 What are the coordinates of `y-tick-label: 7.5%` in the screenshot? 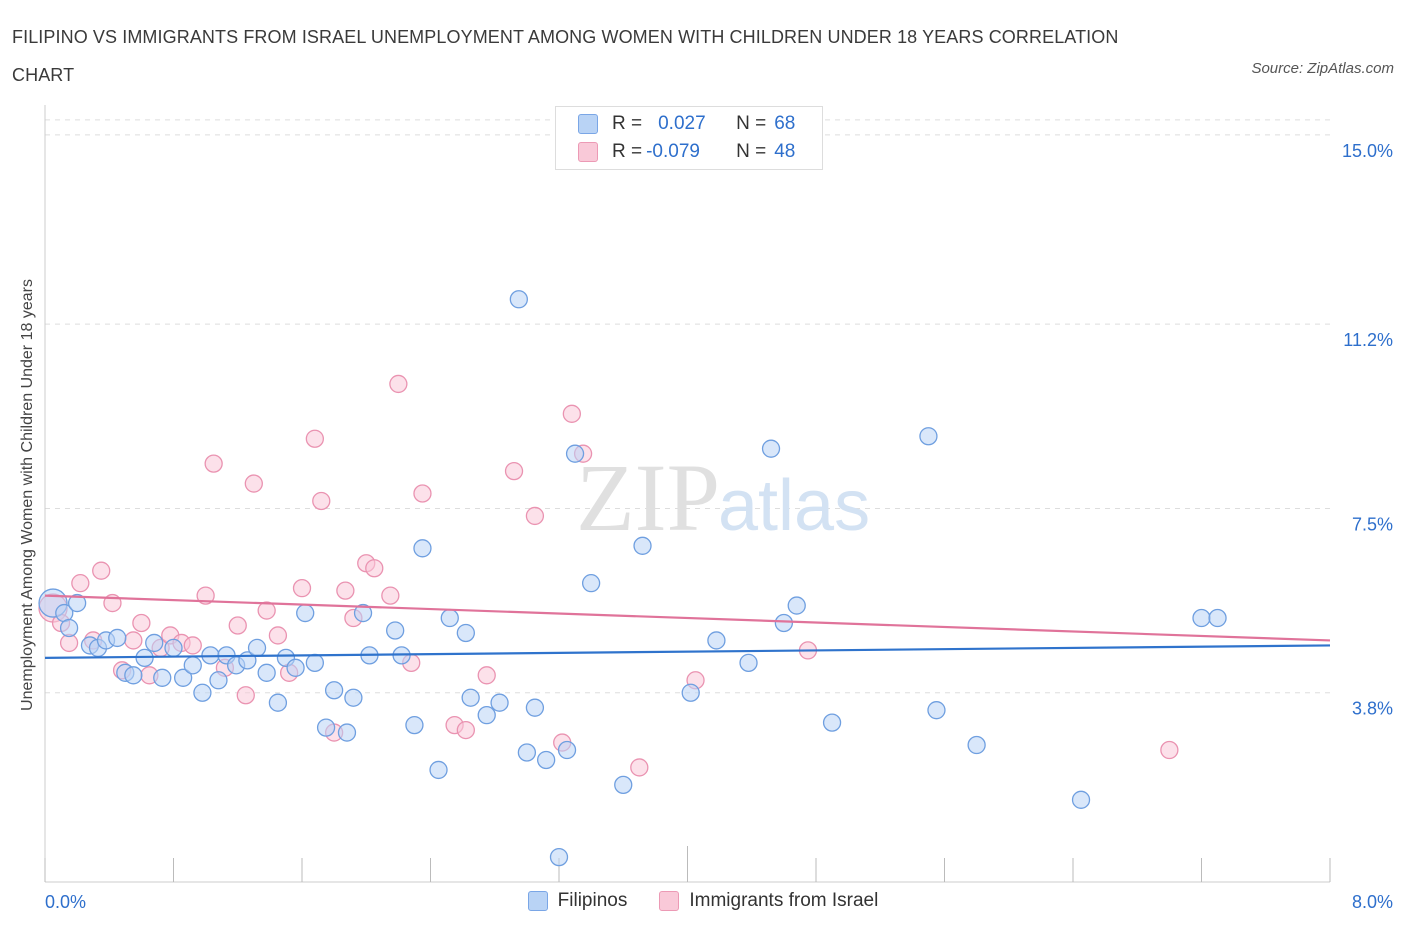 It's located at (1372, 524).